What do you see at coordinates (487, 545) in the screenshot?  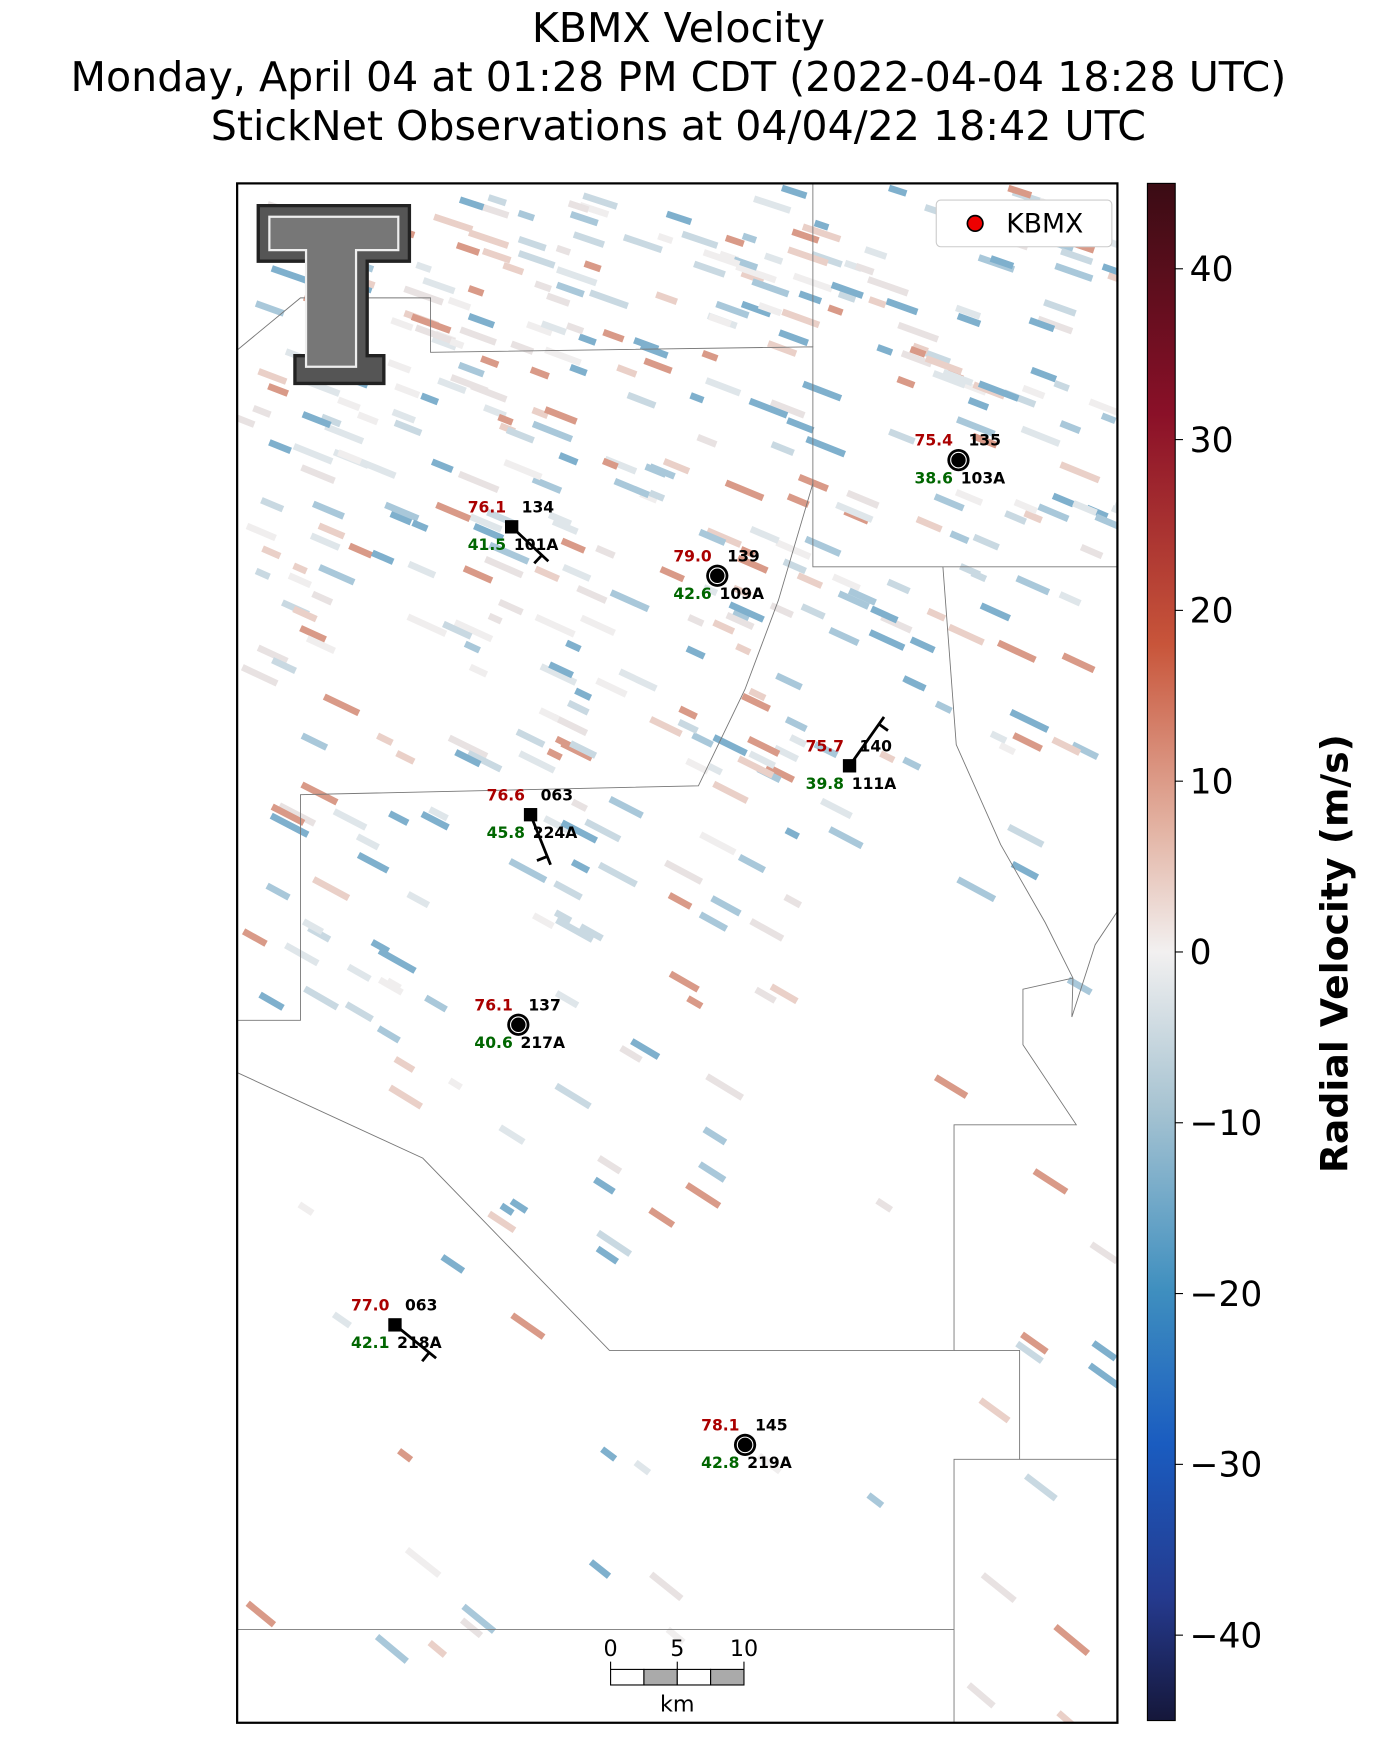 I see `dewpoint: 41.5` at bounding box center [487, 545].